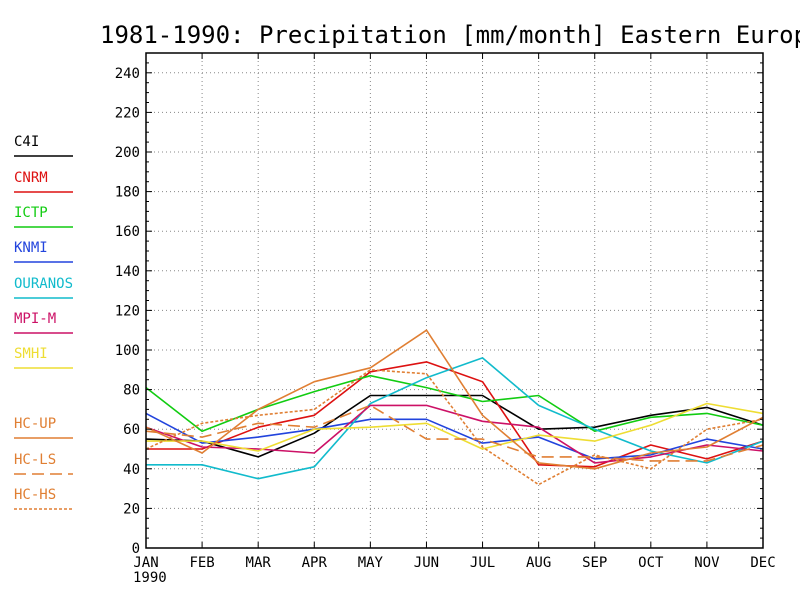 The width and height of the screenshot is (800, 600). I want to click on x-tick-label: JUL, so click(482, 563).